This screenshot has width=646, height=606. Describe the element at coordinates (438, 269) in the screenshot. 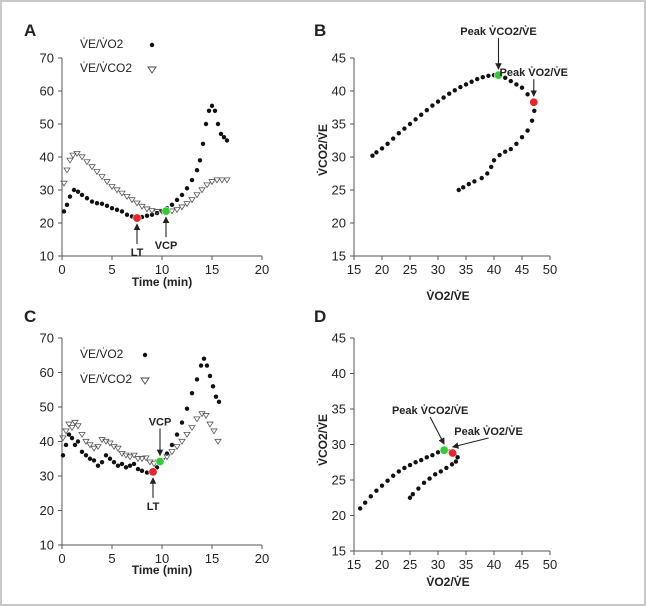

I see `x-tick-label: 30` at that location.